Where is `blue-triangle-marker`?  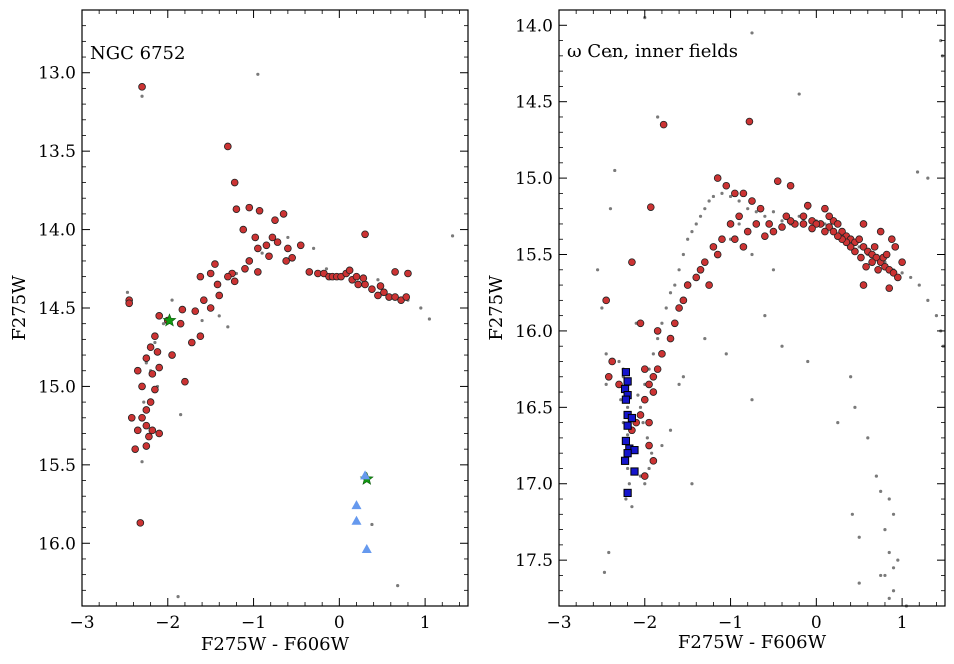
blue-triangle-marker is located at coordinates (356, 520).